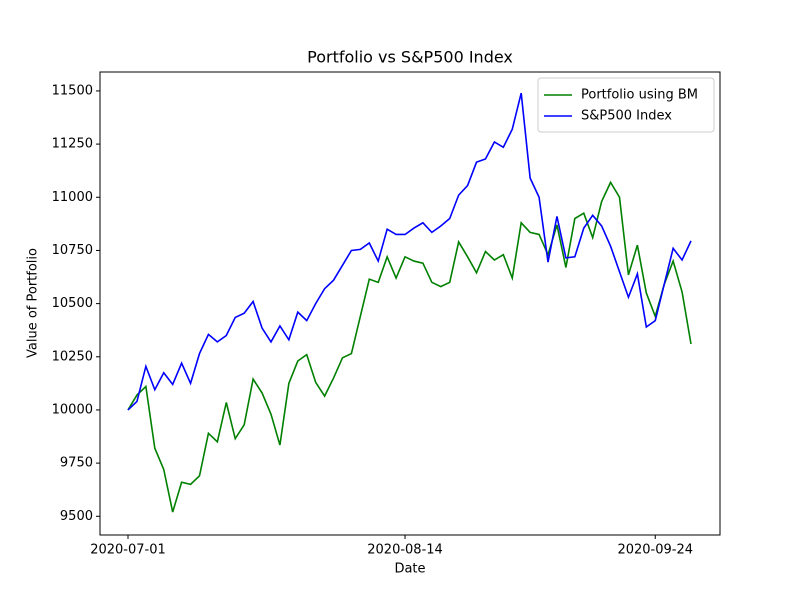  What do you see at coordinates (128, 550) in the screenshot?
I see `x-tick-label: 2020-07-01` at bounding box center [128, 550].